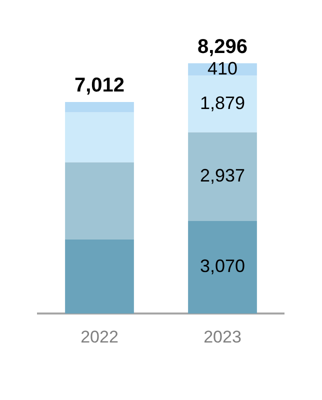  I want to click on data-label: 1,879, so click(223, 102).